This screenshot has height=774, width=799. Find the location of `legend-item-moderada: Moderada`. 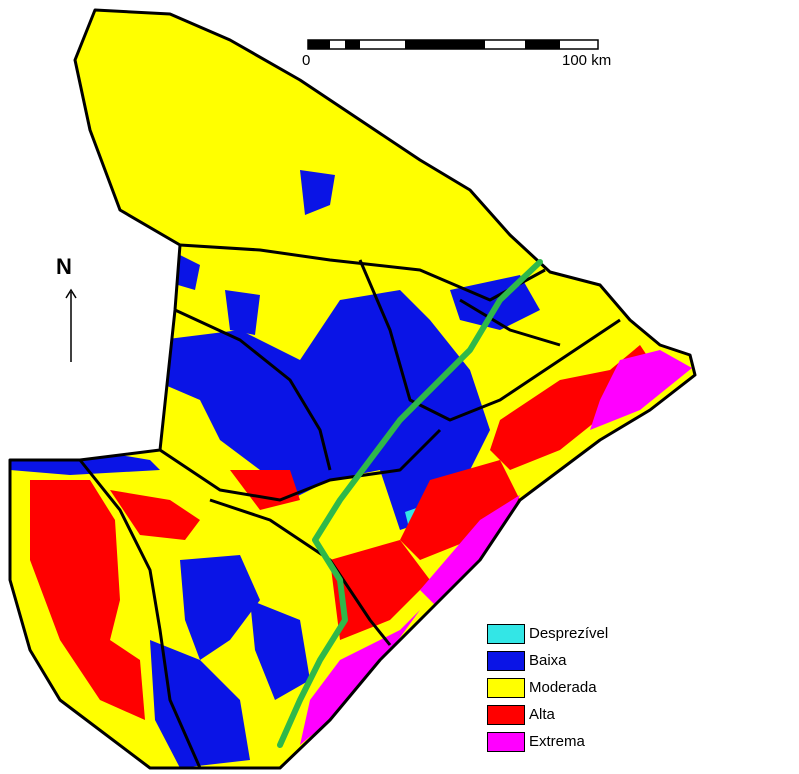

legend-item-moderada: Moderada is located at coordinates (562, 687).